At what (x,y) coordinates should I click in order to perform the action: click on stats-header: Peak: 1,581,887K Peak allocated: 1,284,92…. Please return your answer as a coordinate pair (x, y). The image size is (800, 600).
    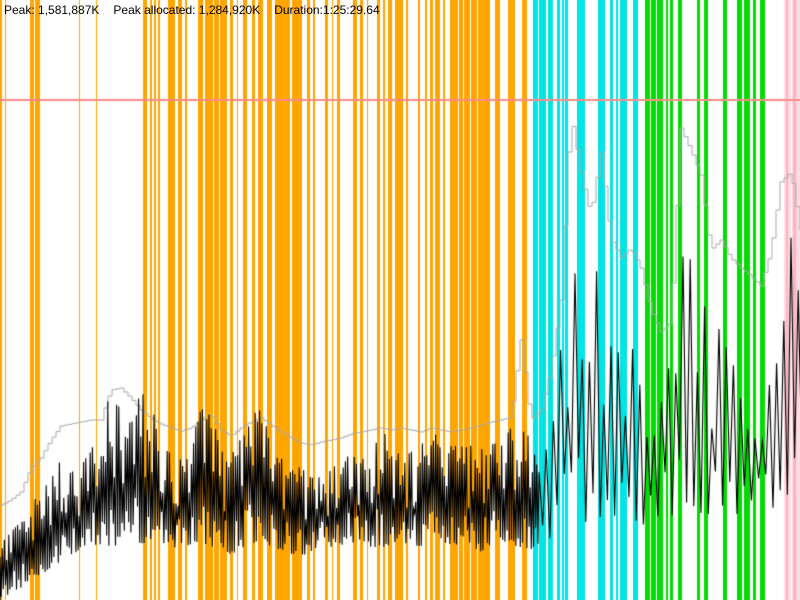
    Looking at the image, I should click on (199, 10).